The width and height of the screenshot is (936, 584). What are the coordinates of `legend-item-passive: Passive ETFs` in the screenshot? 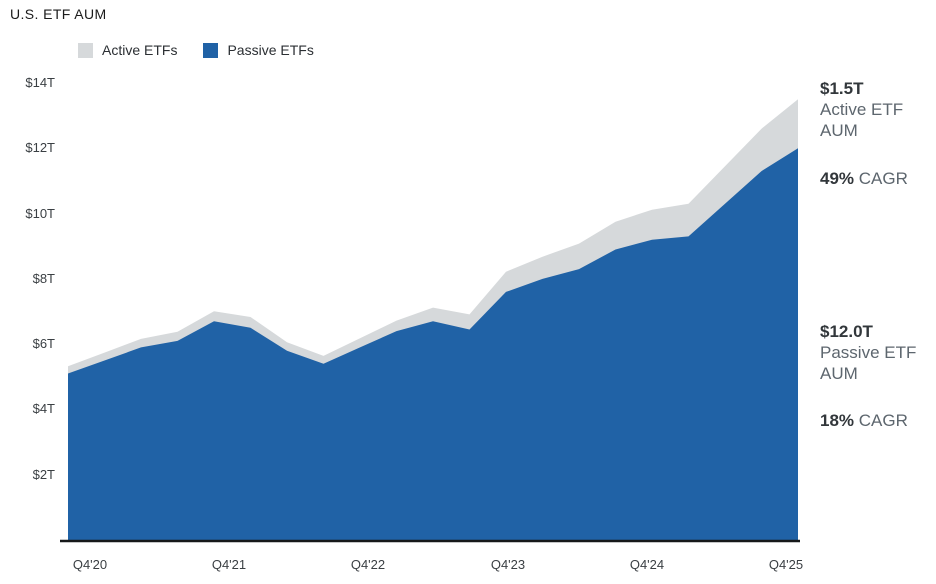 It's located at (258, 50).